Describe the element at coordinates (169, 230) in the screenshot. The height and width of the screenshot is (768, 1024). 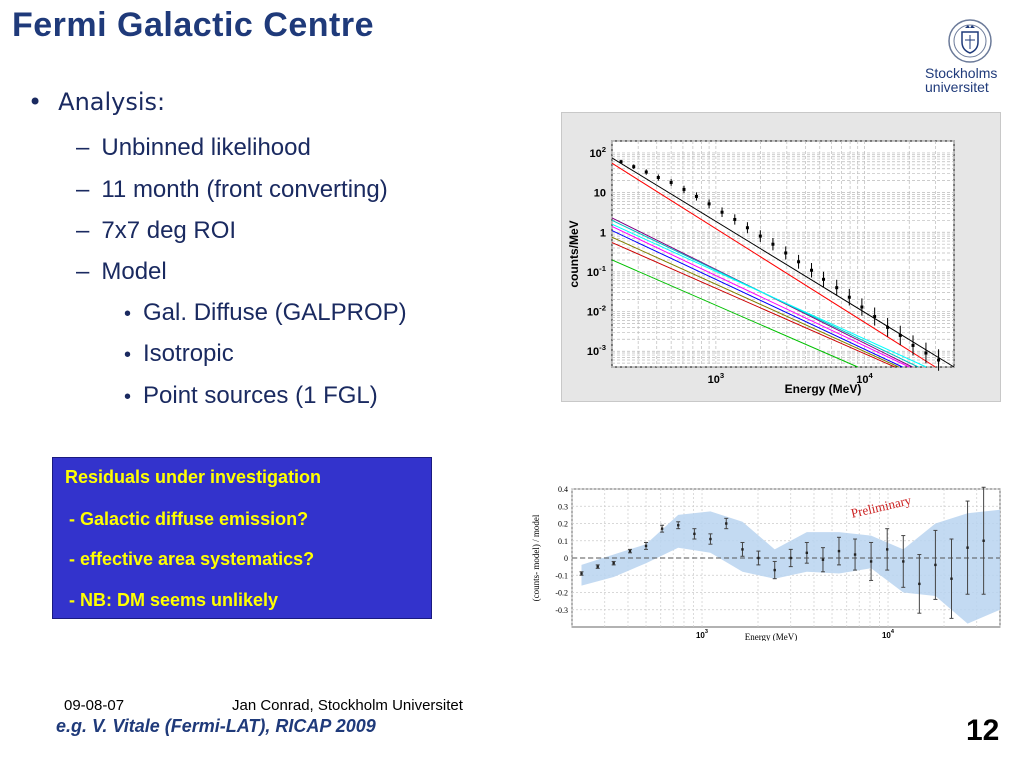
I see `bullet-text: 7x7 deg ROI` at that location.